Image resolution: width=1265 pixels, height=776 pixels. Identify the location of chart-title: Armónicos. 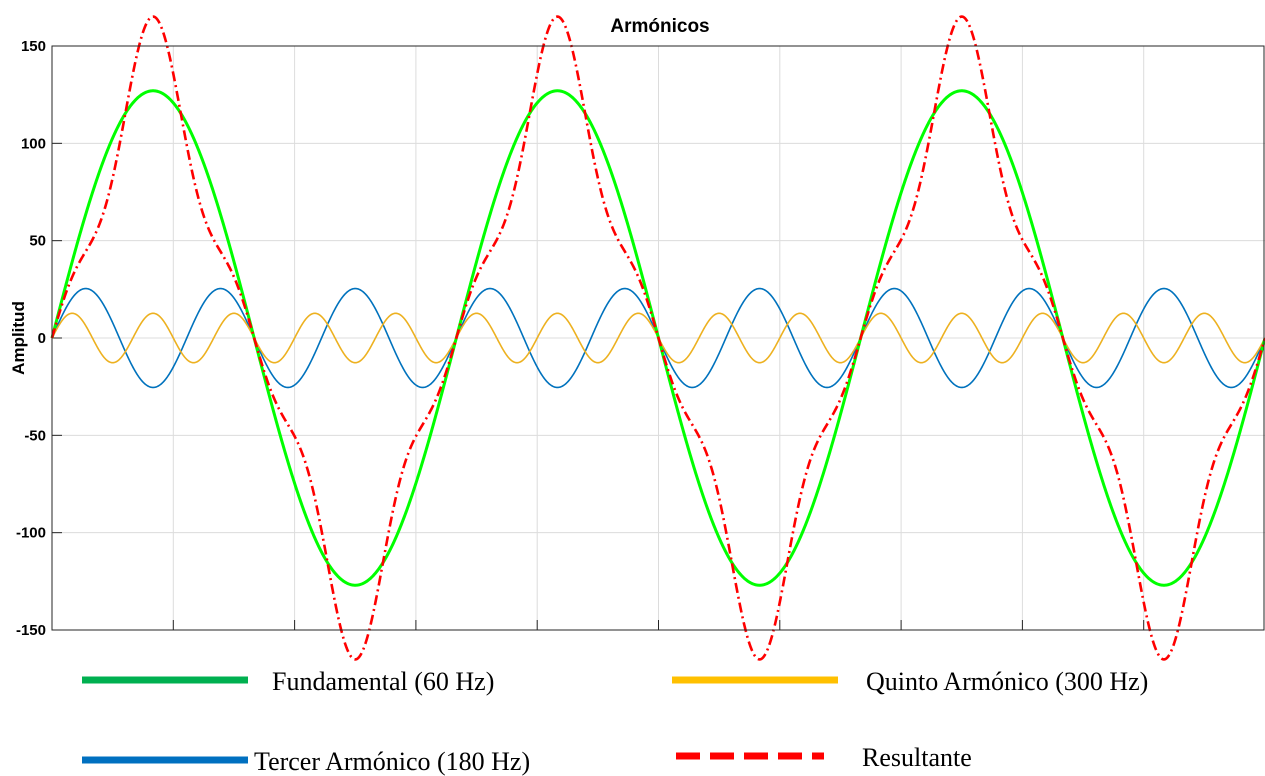
(659, 26).